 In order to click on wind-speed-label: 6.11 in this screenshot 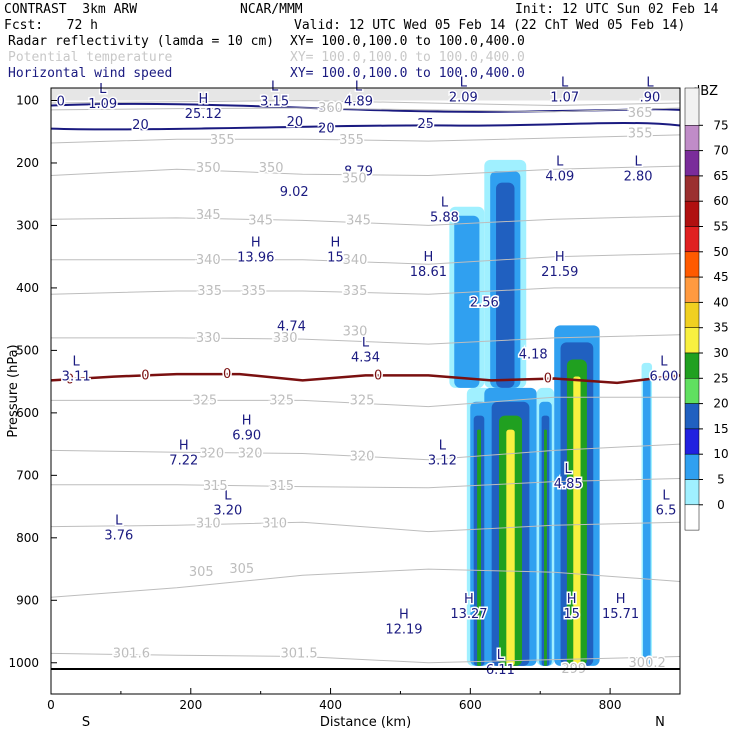, I will do `click(500, 670)`.